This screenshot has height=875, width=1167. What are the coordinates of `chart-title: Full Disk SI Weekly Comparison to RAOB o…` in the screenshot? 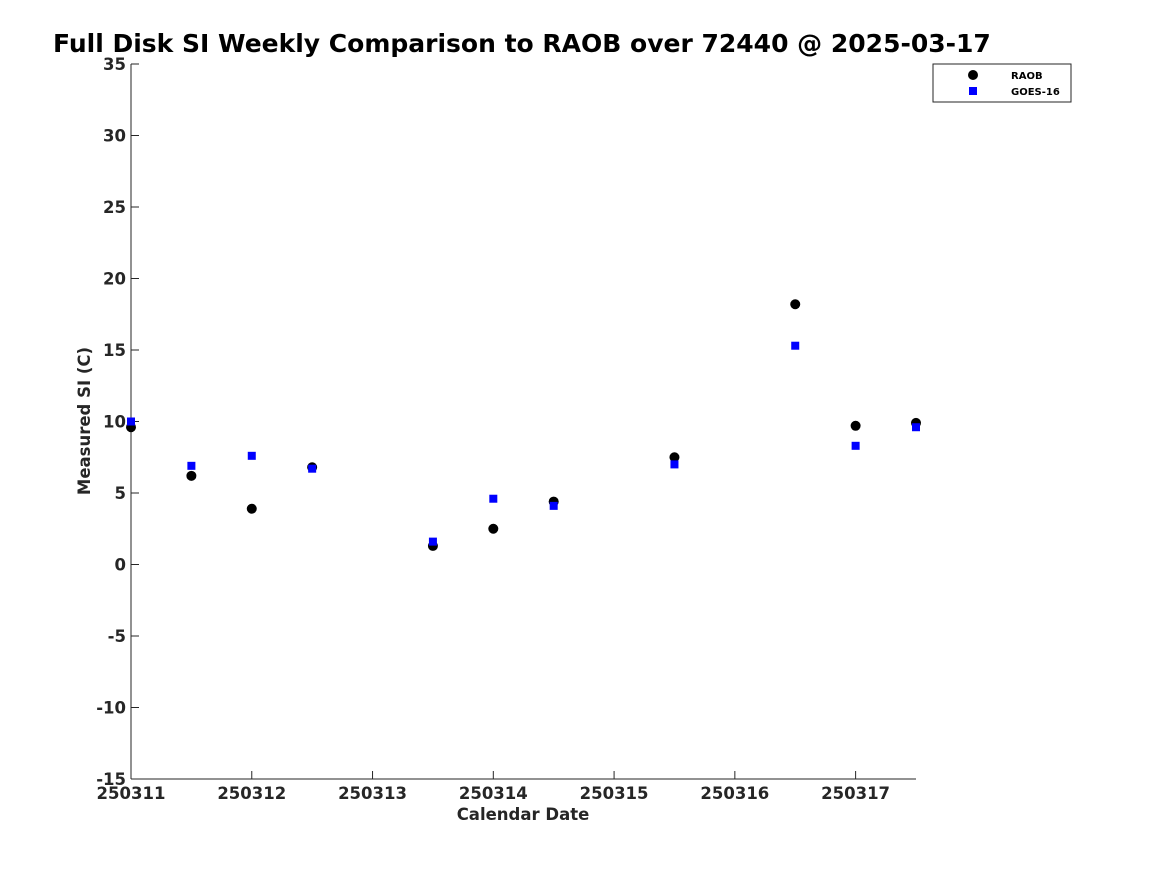 It's located at (522, 43).